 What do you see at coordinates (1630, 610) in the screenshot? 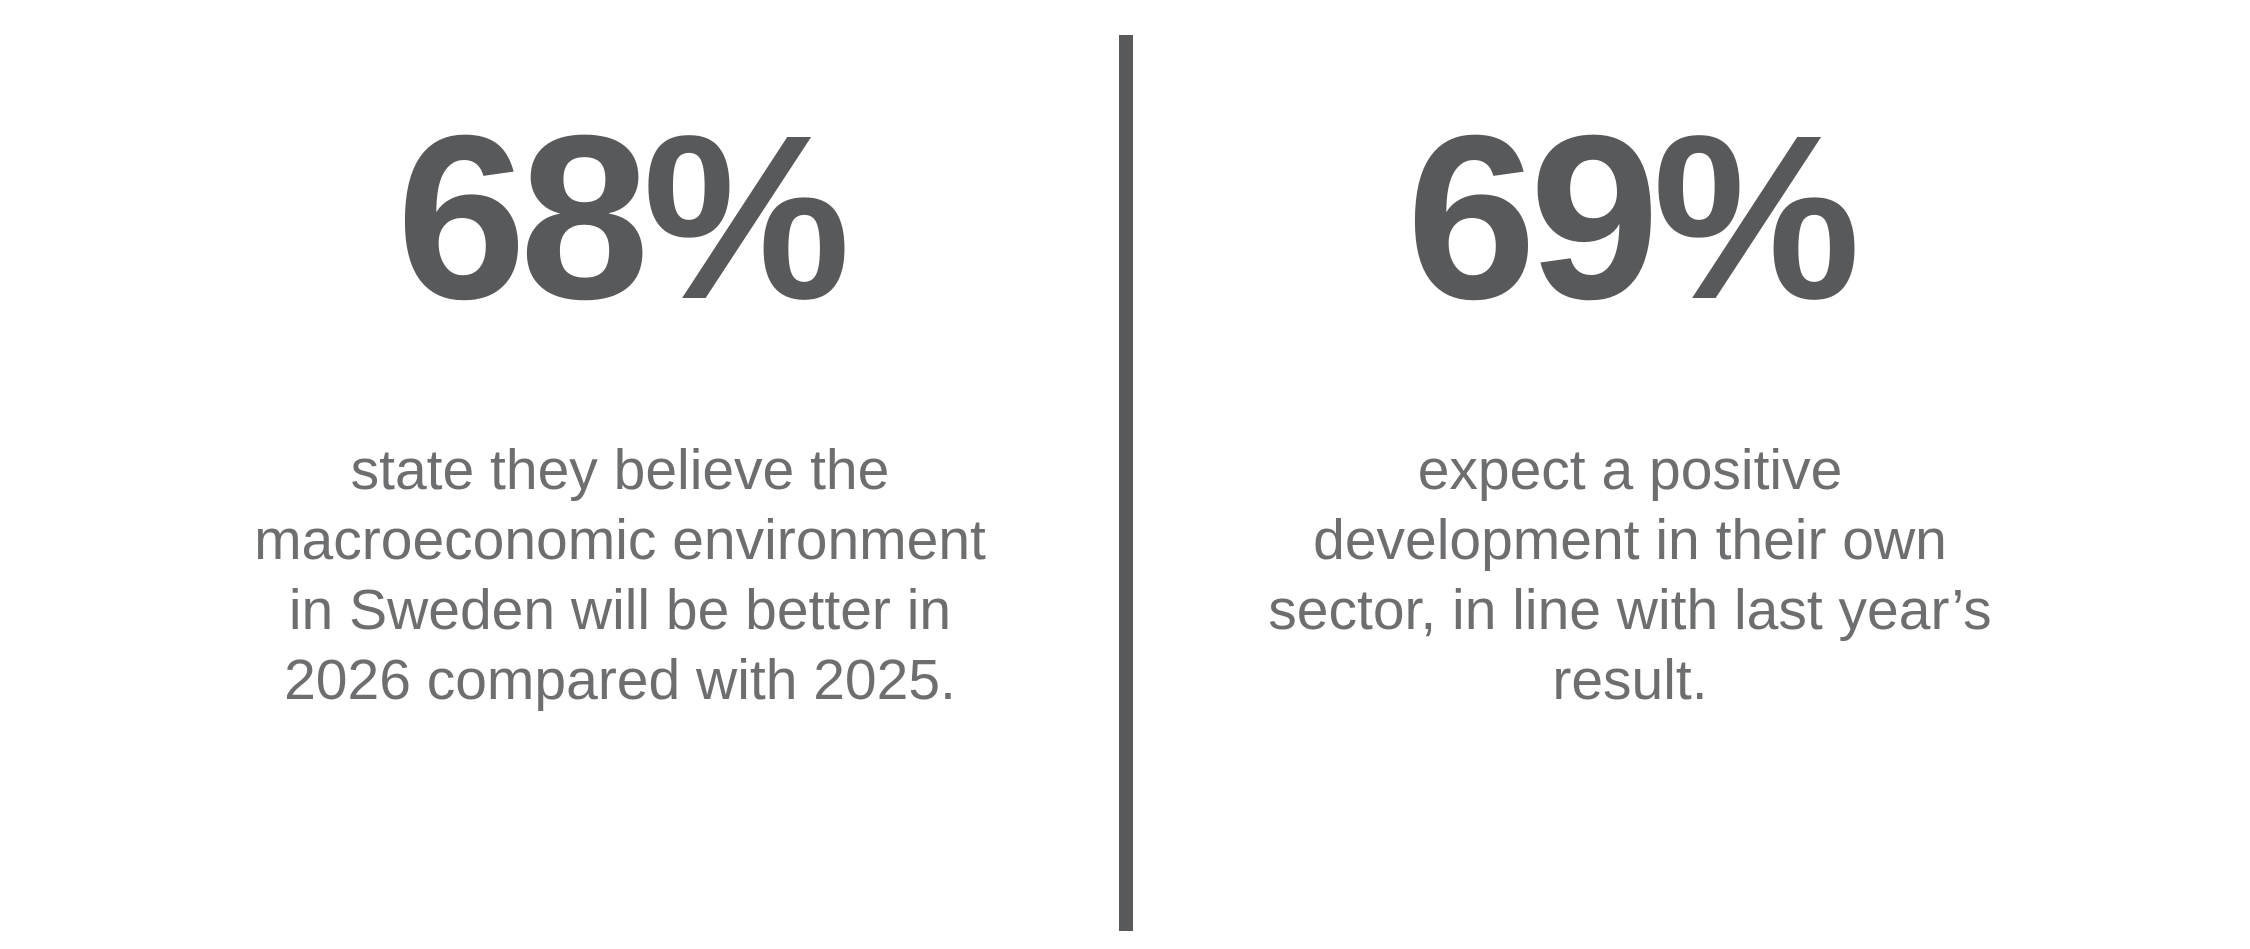
I see `stat-description-line: sector, in line with last year’s` at bounding box center [1630, 610].